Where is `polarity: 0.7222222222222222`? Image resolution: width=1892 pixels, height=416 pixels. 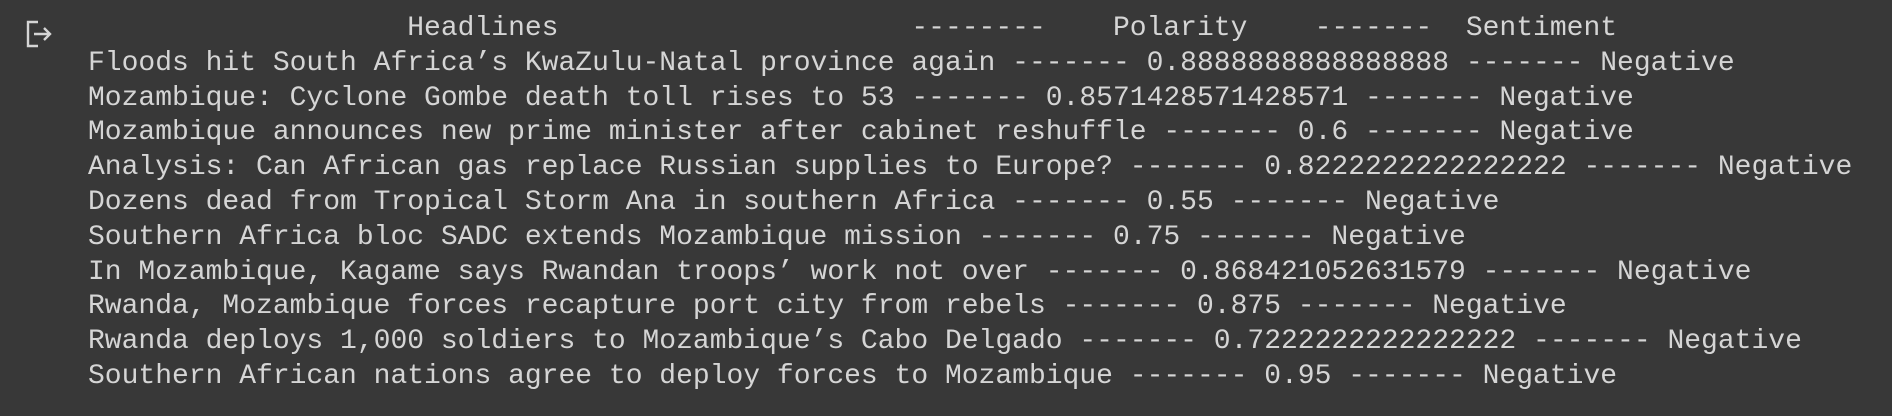 polarity: 0.7222222222222222 is located at coordinates (1365, 342).